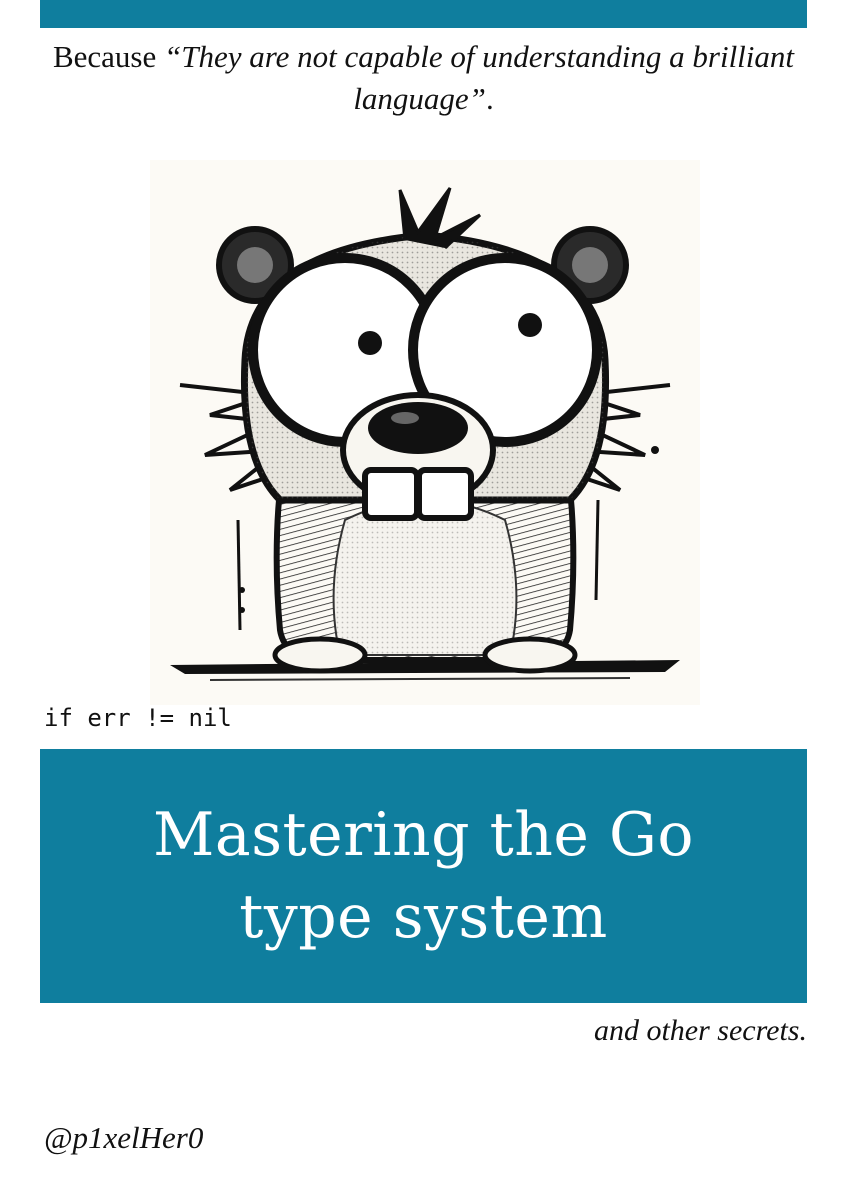 The height and width of the screenshot is (1200, 848). What do you see at coordinates (138, 718) in the screenshot?
I see `code-snippet: if err != nil` at bounding box center [138, 718].